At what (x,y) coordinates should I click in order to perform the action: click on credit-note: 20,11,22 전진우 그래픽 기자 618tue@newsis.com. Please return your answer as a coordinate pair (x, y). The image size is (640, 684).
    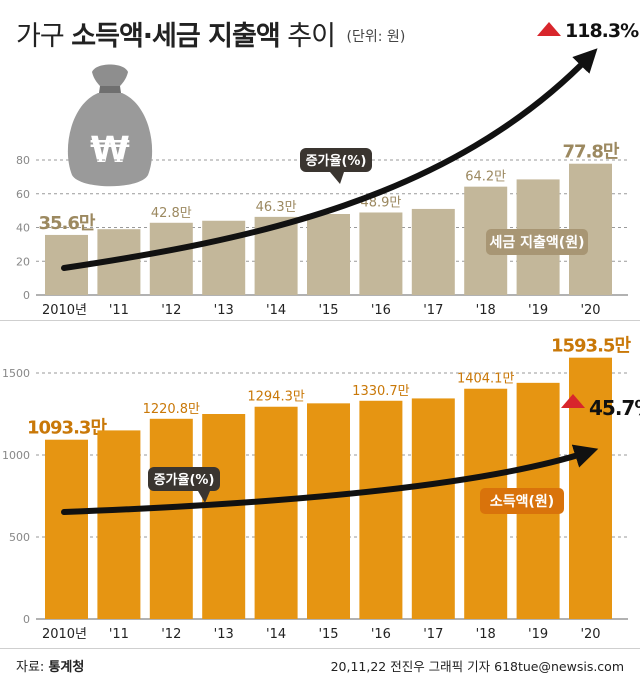
    Looking at the image, I should click on (477, 666).